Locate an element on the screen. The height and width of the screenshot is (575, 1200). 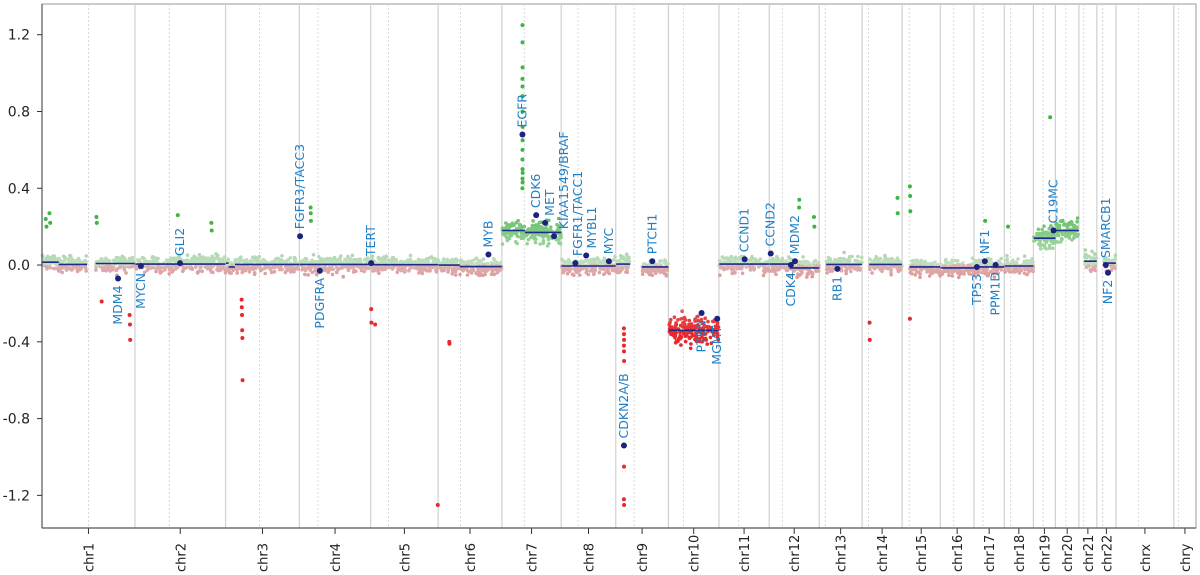
x-tick-label: chr20 is located at coordinates (1068, 553).